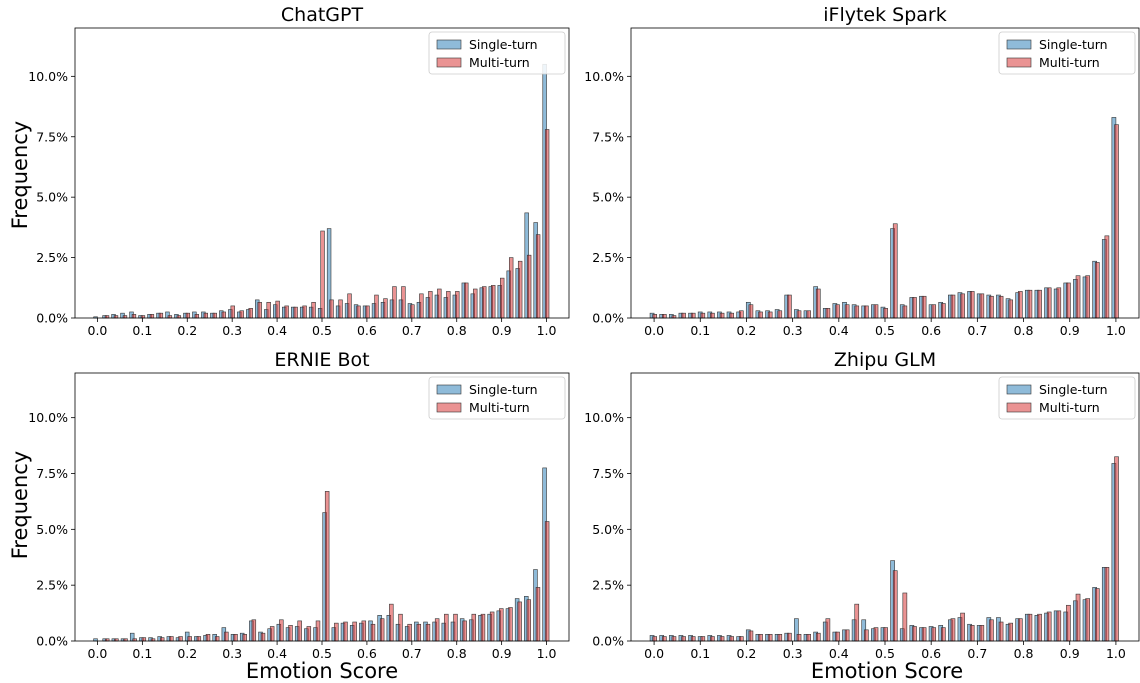  What do you see at coordinates (52, 136) in the screenshot?
I see `y-tick-label: 7.5%` at bounding box center [52, 136].